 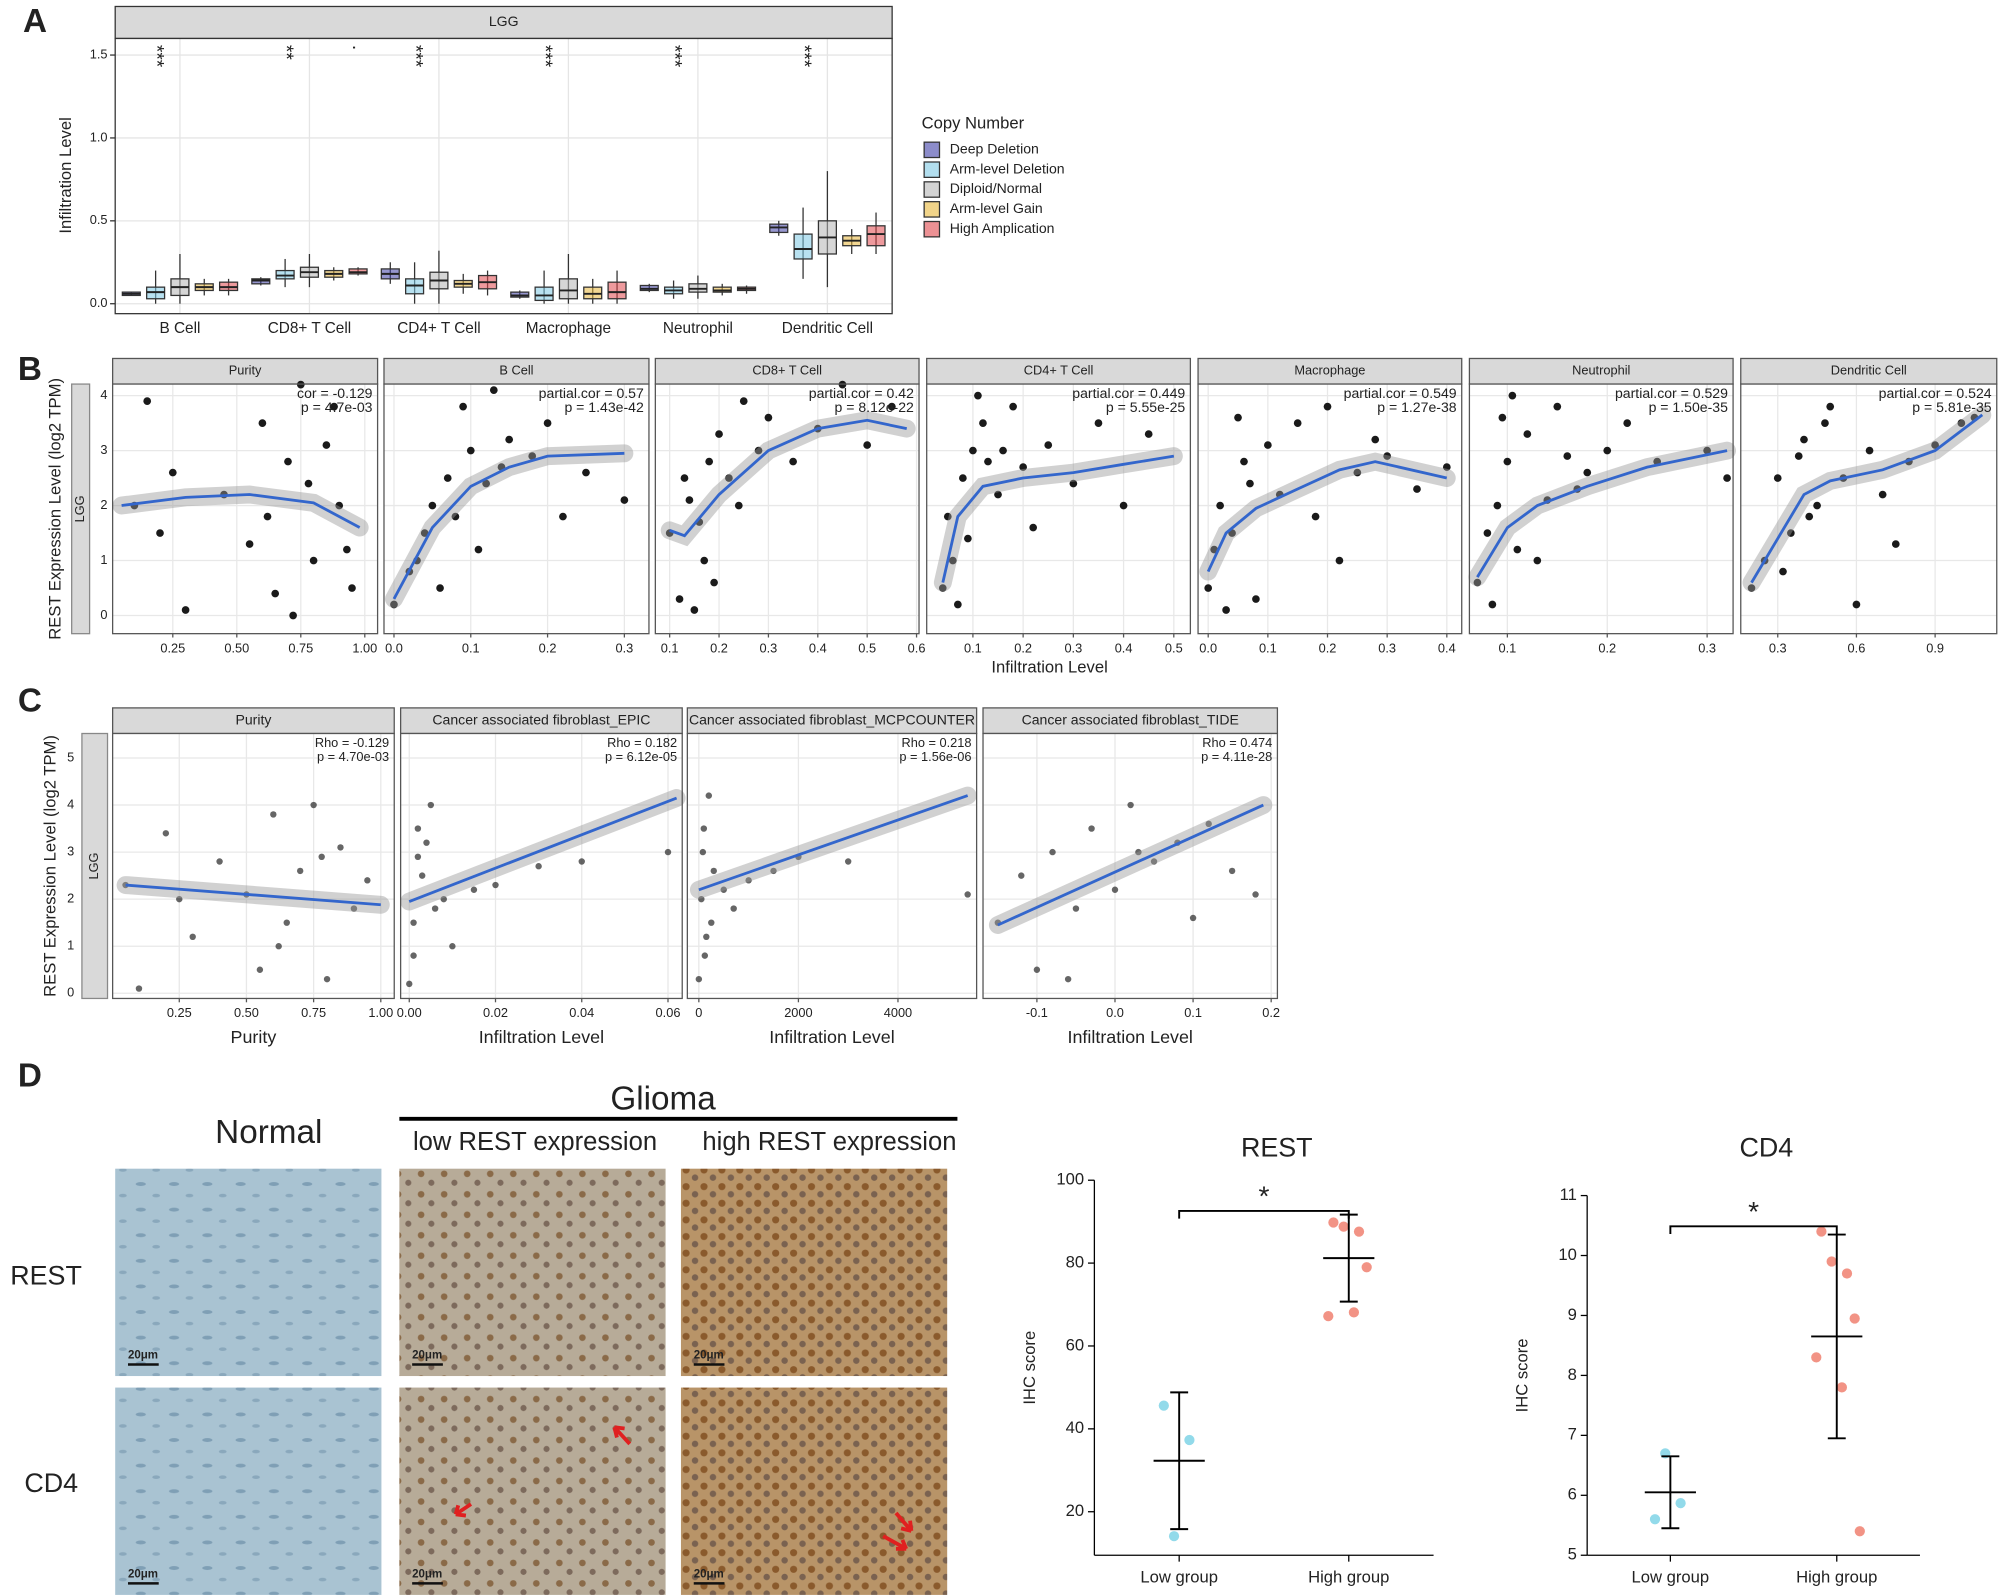 I want to click on x-tick-label: 0.5, so click(x=1174, y=647).